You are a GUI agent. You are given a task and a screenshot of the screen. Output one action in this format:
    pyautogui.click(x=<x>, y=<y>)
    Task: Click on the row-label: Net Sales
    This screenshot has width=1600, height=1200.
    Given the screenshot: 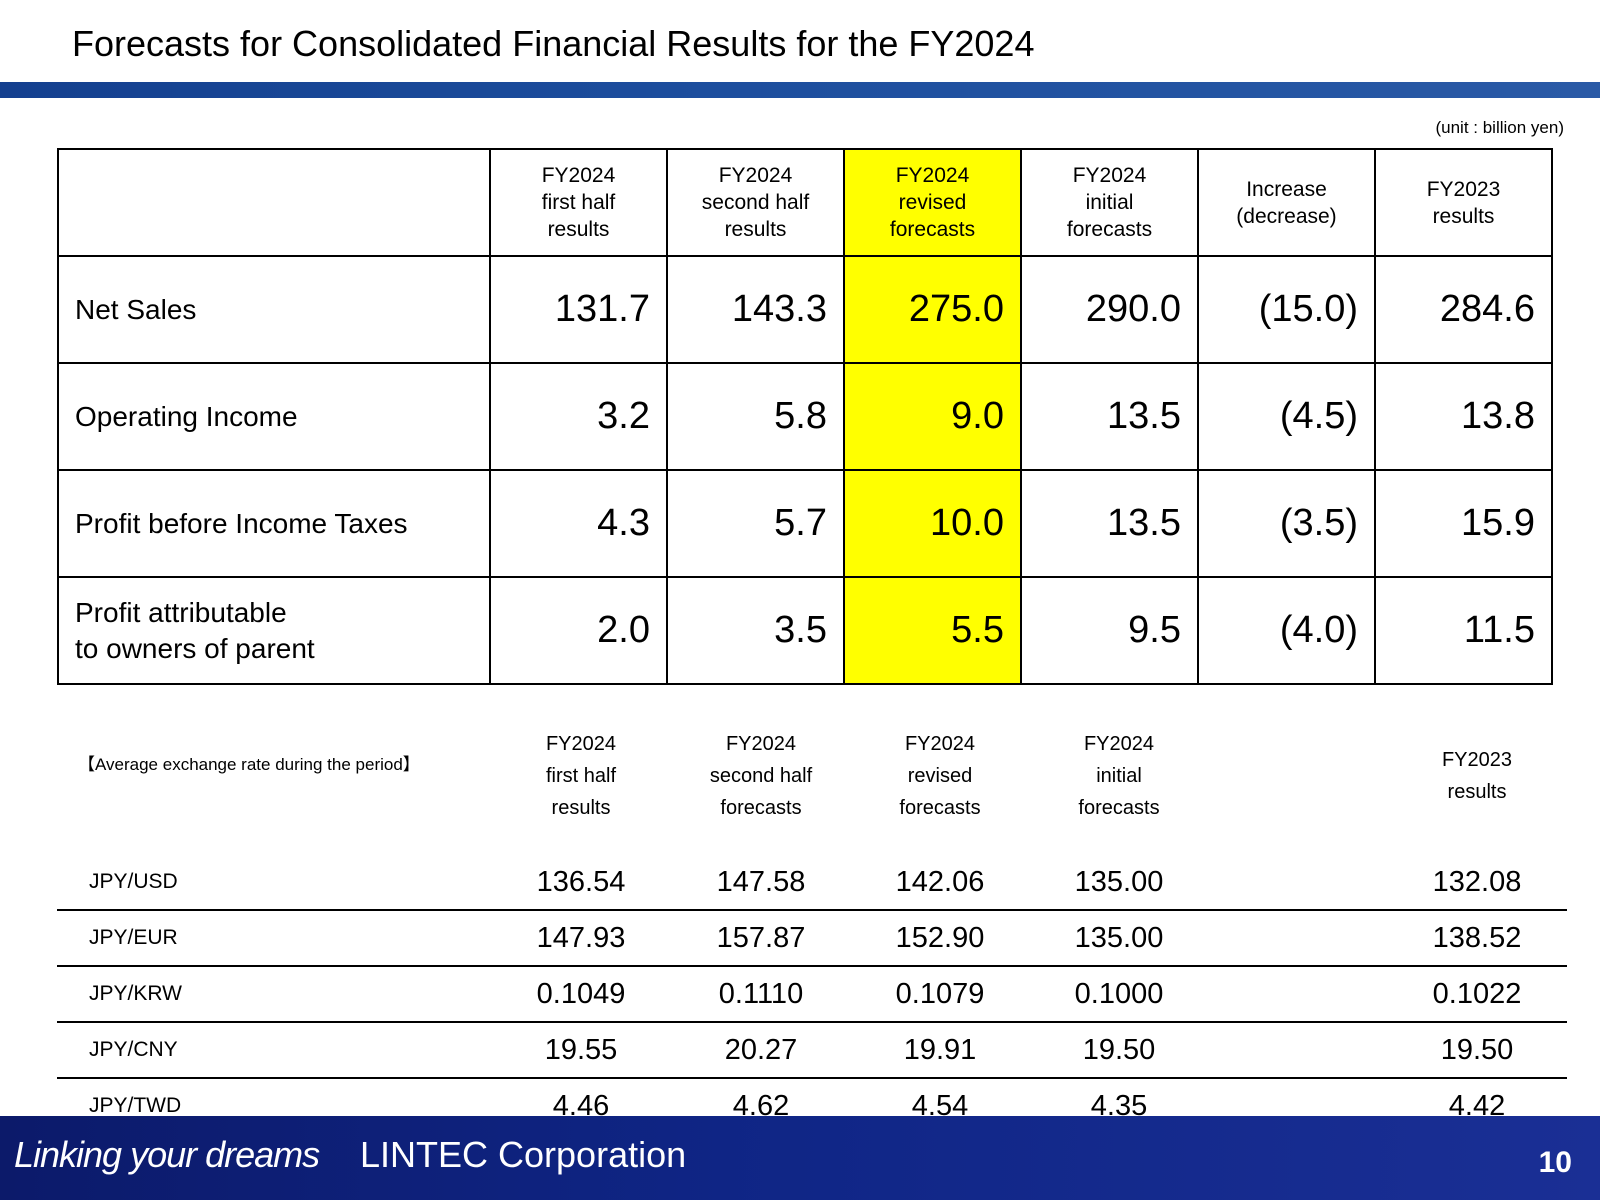 What is the action you would take?
    pyautogui.click(x=274, y=309)
    